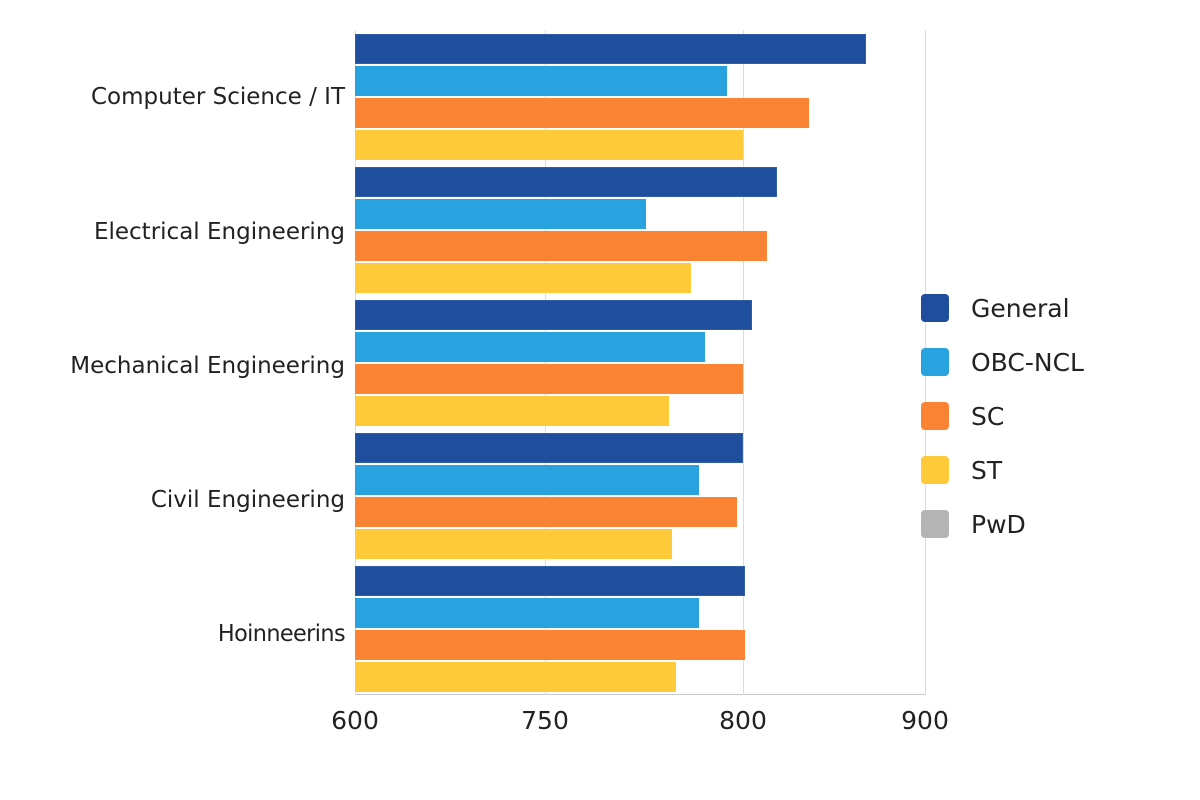 This screenshot has height=800, width=1200. Describe the element at coordinates (355, 720) in the screenshot. I see `x-tick-label: 600` at that location.